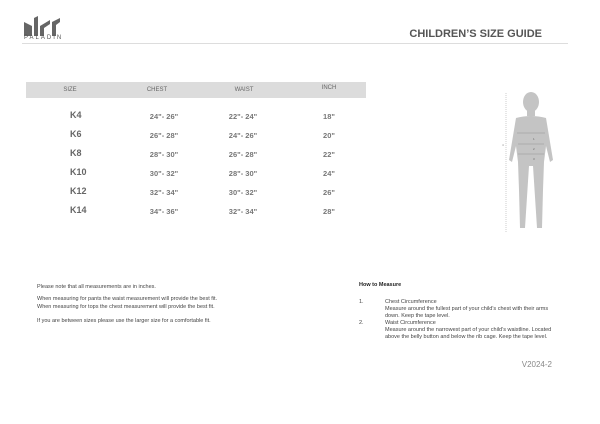 This screenshot has height=424, width=600. What do you see at coordinates (243, 211) in the screenshot?
I see `waist-cell: 32"- 34"` at bounding box center [243, 211].